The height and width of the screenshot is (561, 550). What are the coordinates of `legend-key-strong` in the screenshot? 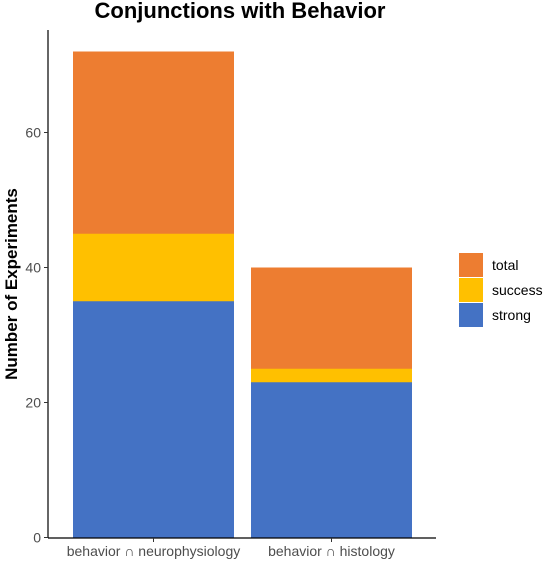 It's located at (471, 315).